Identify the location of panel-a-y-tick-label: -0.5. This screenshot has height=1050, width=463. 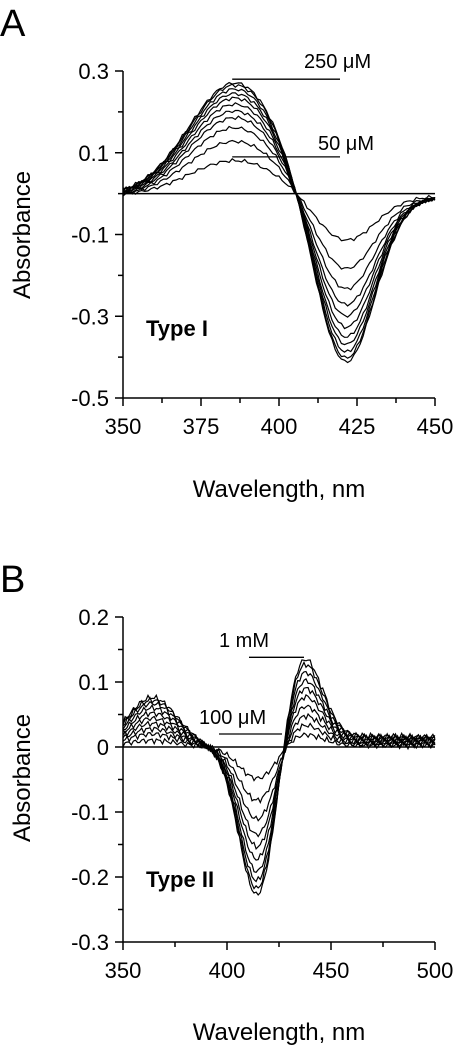
(90, 398).